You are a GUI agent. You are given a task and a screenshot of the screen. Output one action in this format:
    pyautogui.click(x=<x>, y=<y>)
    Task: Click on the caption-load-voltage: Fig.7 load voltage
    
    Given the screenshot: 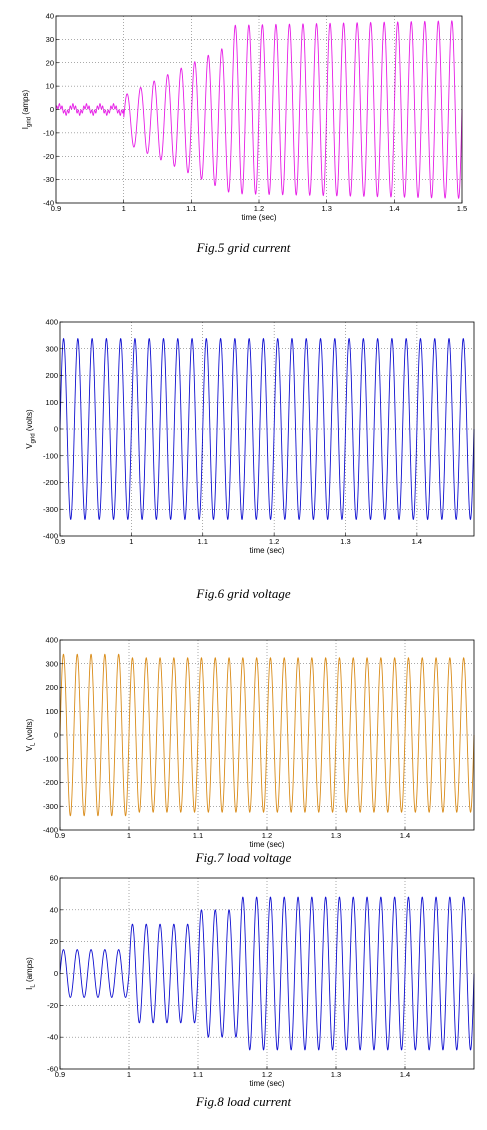 What is the action you would take?
    pyautogui.click(x=243, y=857)
    